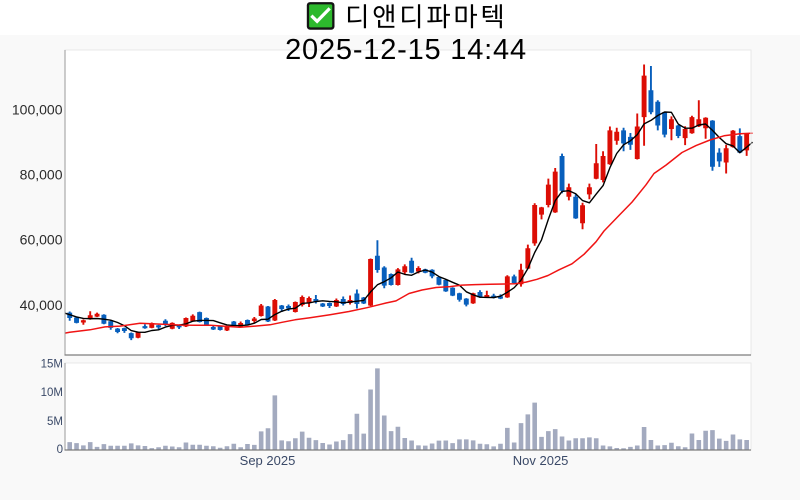 The height and width of the screenshot is (500, 800). I want to click on svg-text: 40,000, so click(41, 305).